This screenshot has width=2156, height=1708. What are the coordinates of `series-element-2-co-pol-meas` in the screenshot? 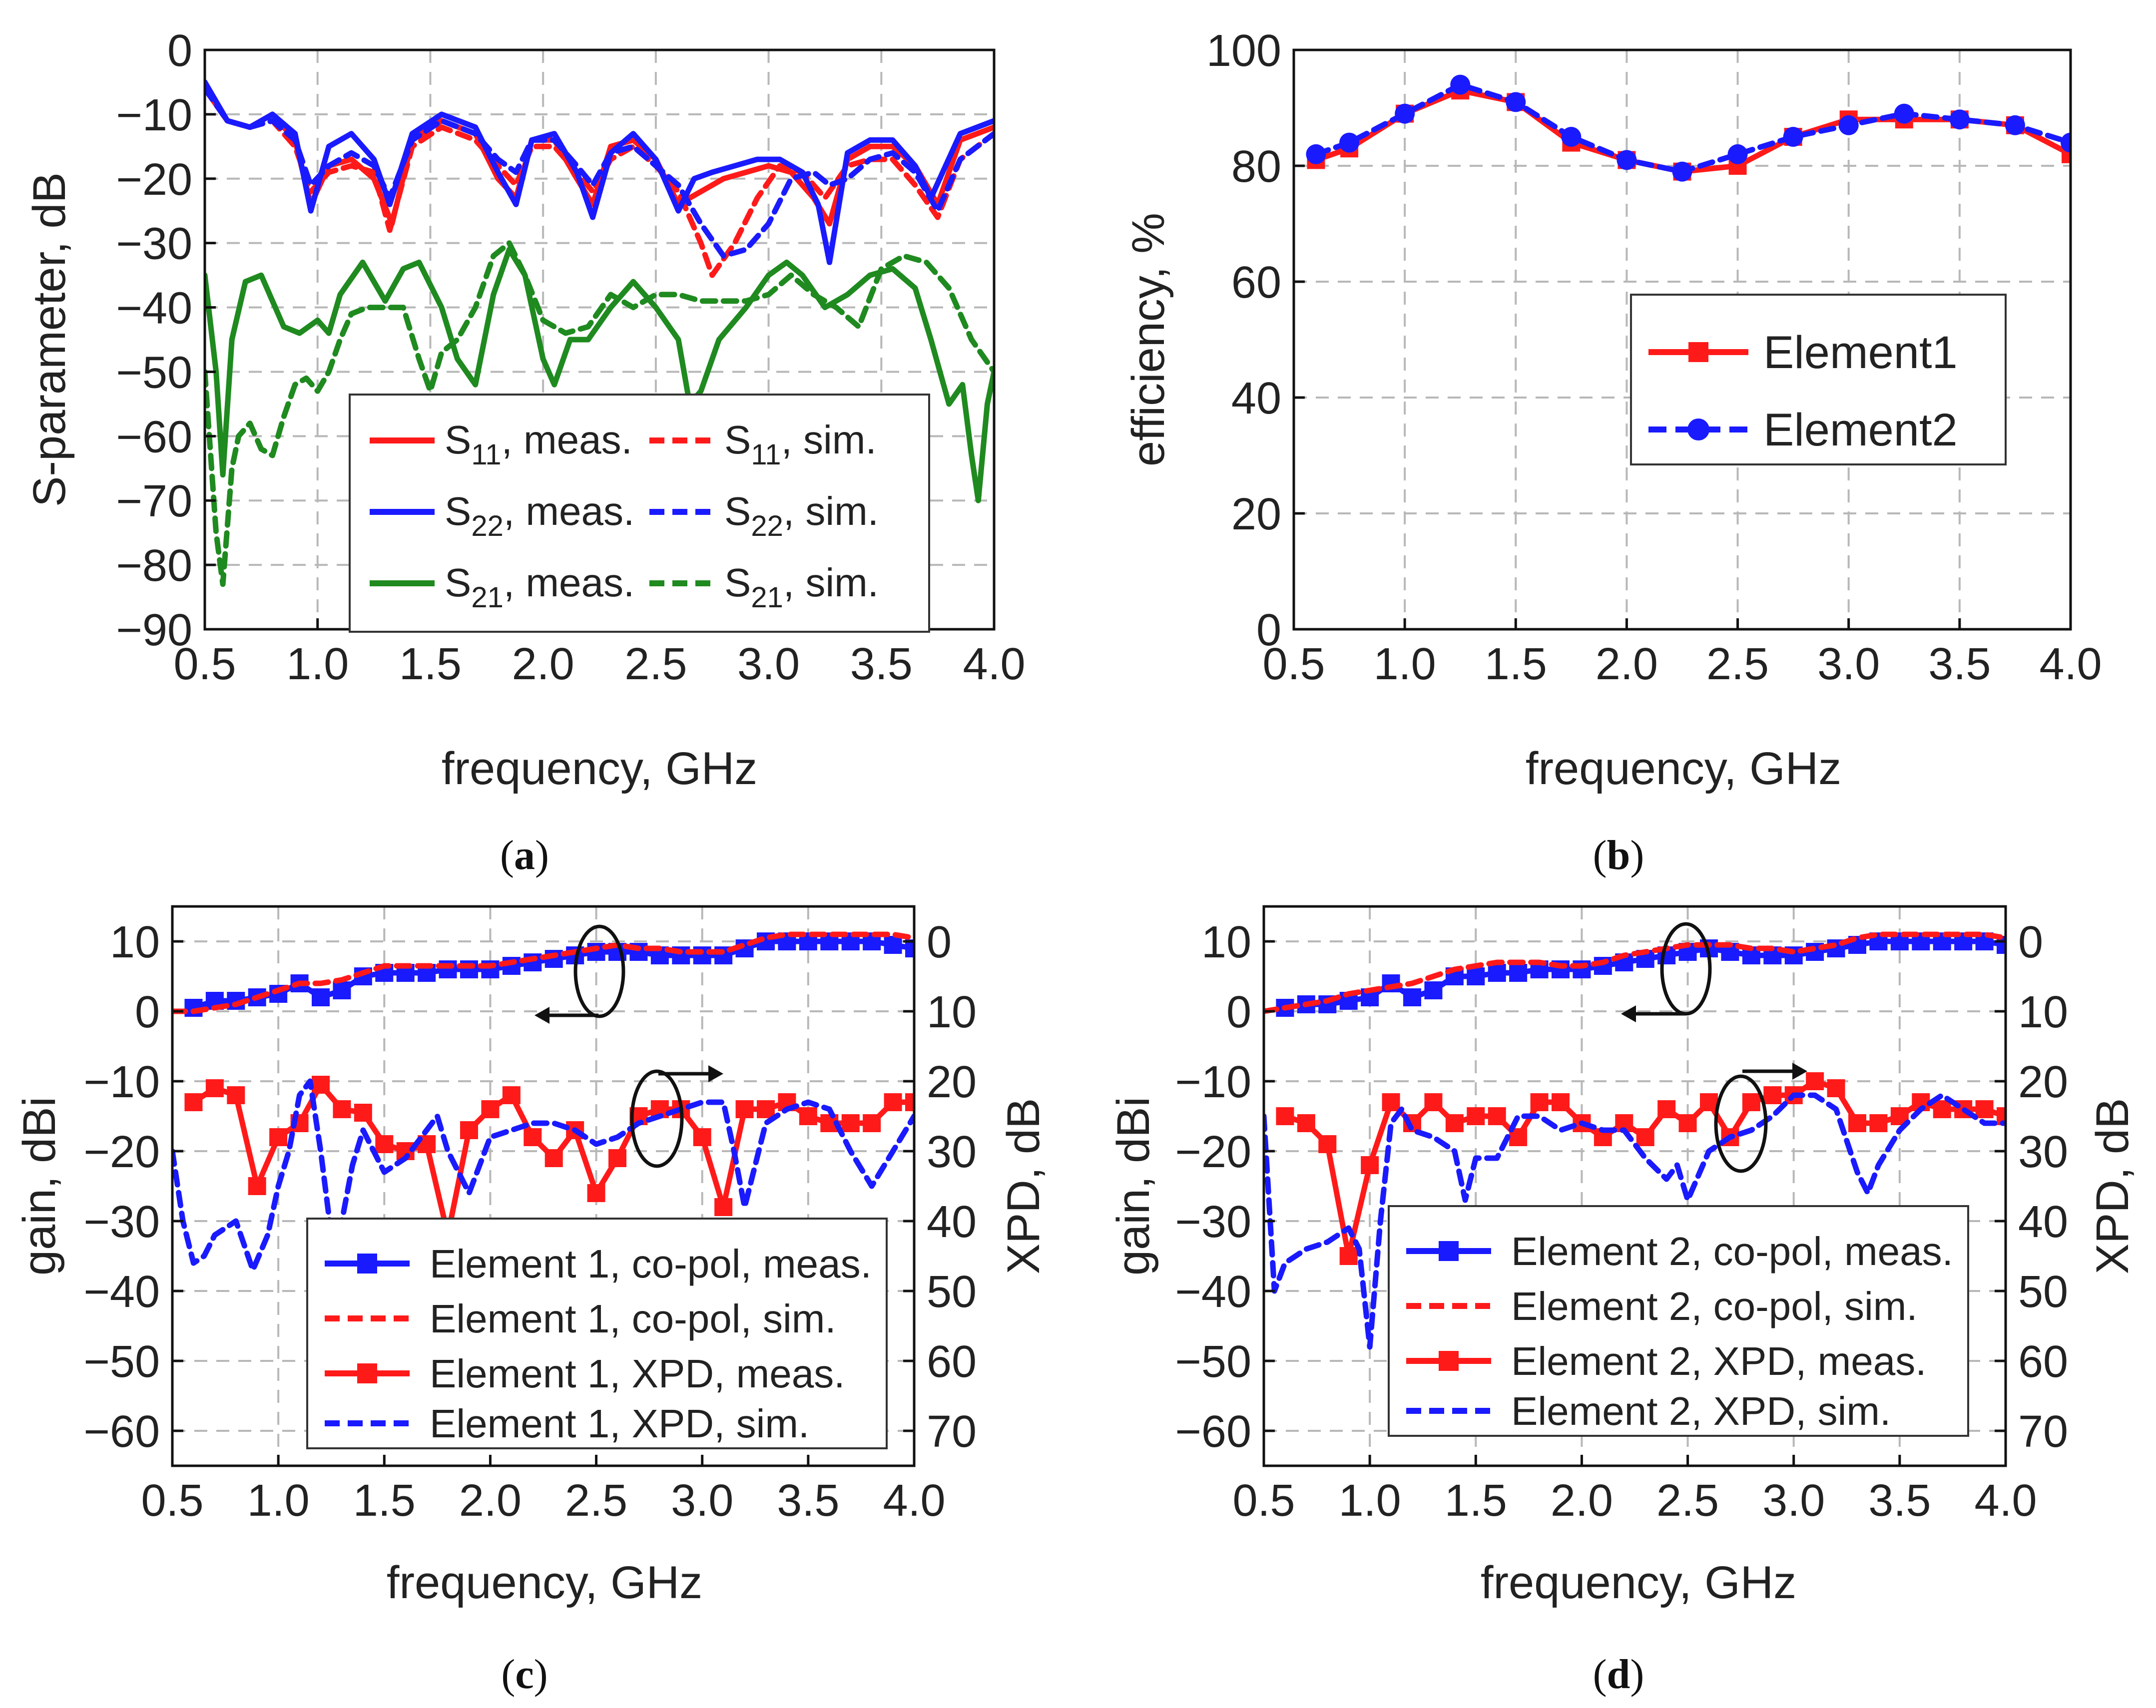 It's located at (1641, 974).